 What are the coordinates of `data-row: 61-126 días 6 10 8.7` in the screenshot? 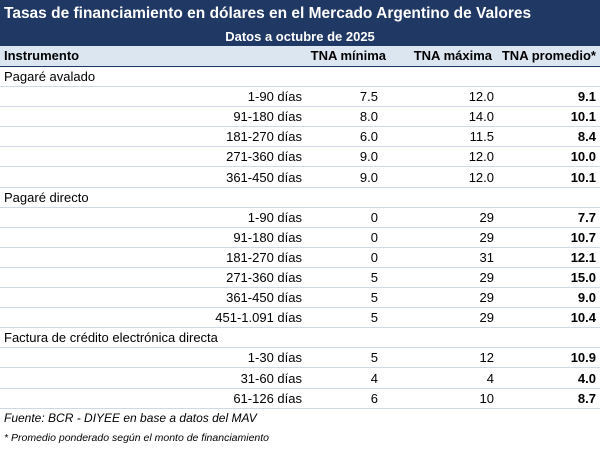 It's located at (300, 399).